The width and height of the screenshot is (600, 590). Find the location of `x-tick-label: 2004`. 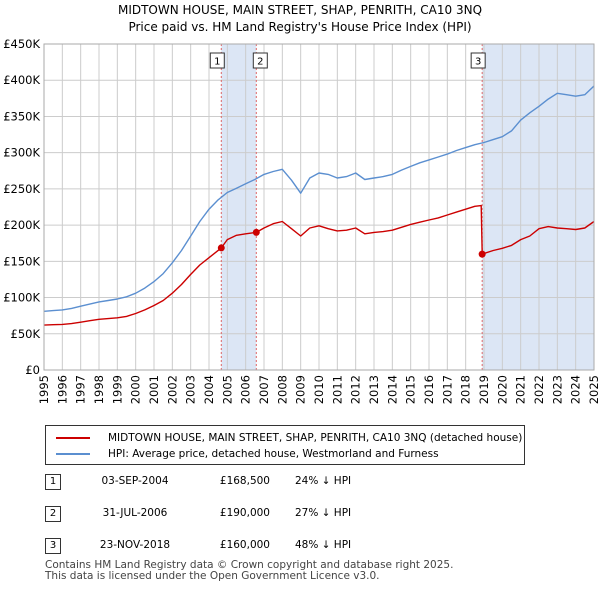

x-tick-label: 2004 is located at coordinates (209, 389).